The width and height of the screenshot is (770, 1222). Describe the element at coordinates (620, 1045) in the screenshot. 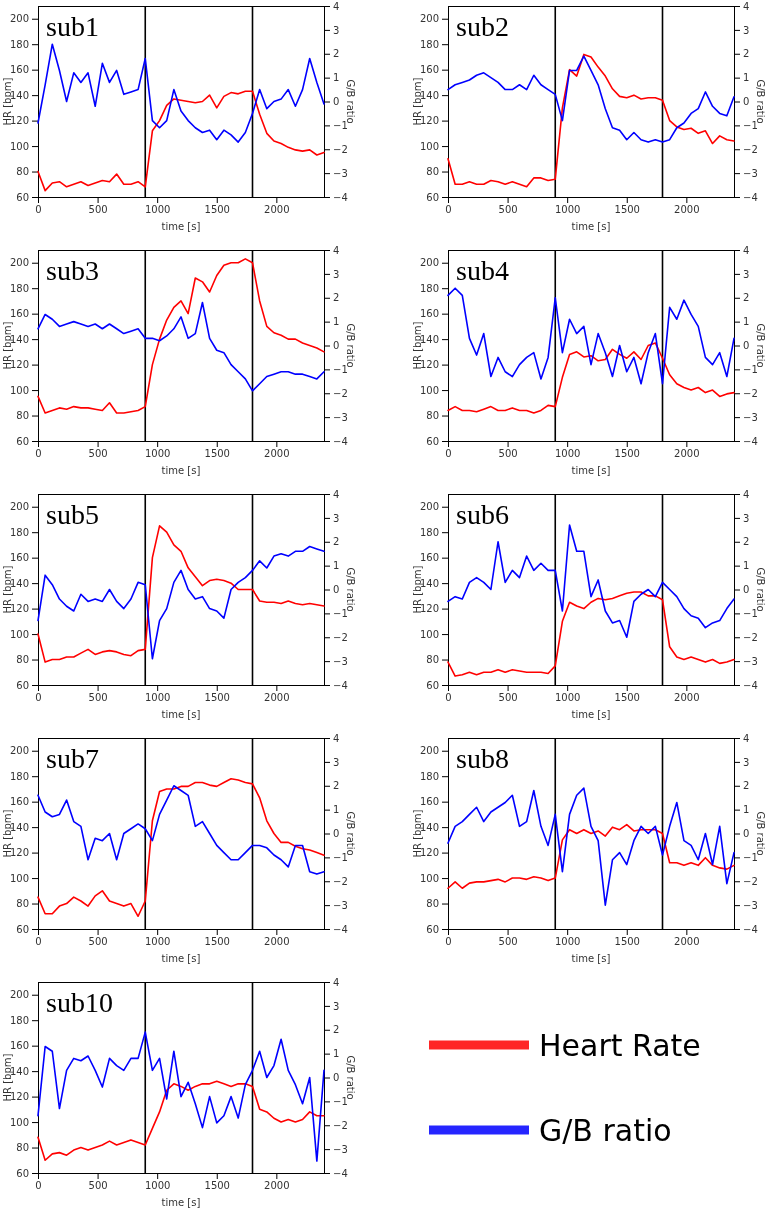

I see `legend-label: Heart Rate` at that location.